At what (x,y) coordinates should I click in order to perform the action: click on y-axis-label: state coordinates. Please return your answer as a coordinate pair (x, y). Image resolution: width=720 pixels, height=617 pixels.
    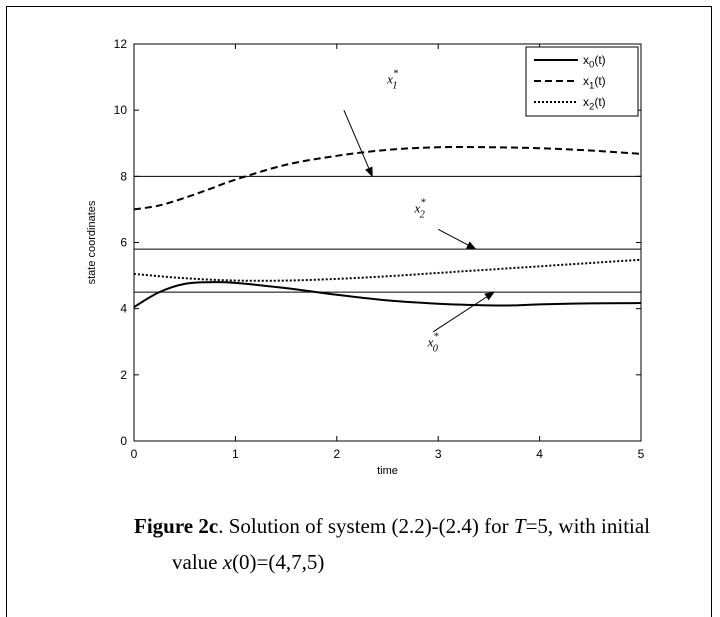
    Looking at the image, I should click on (92, 242).